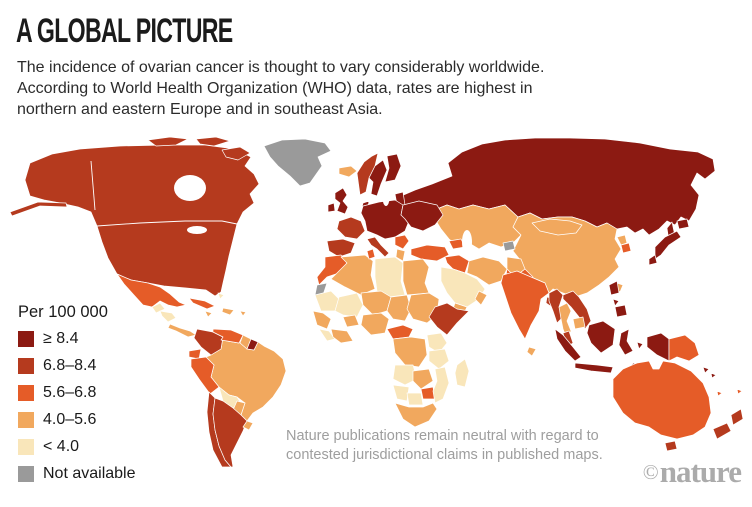  I want to click on region-chad, so click(399, 308).